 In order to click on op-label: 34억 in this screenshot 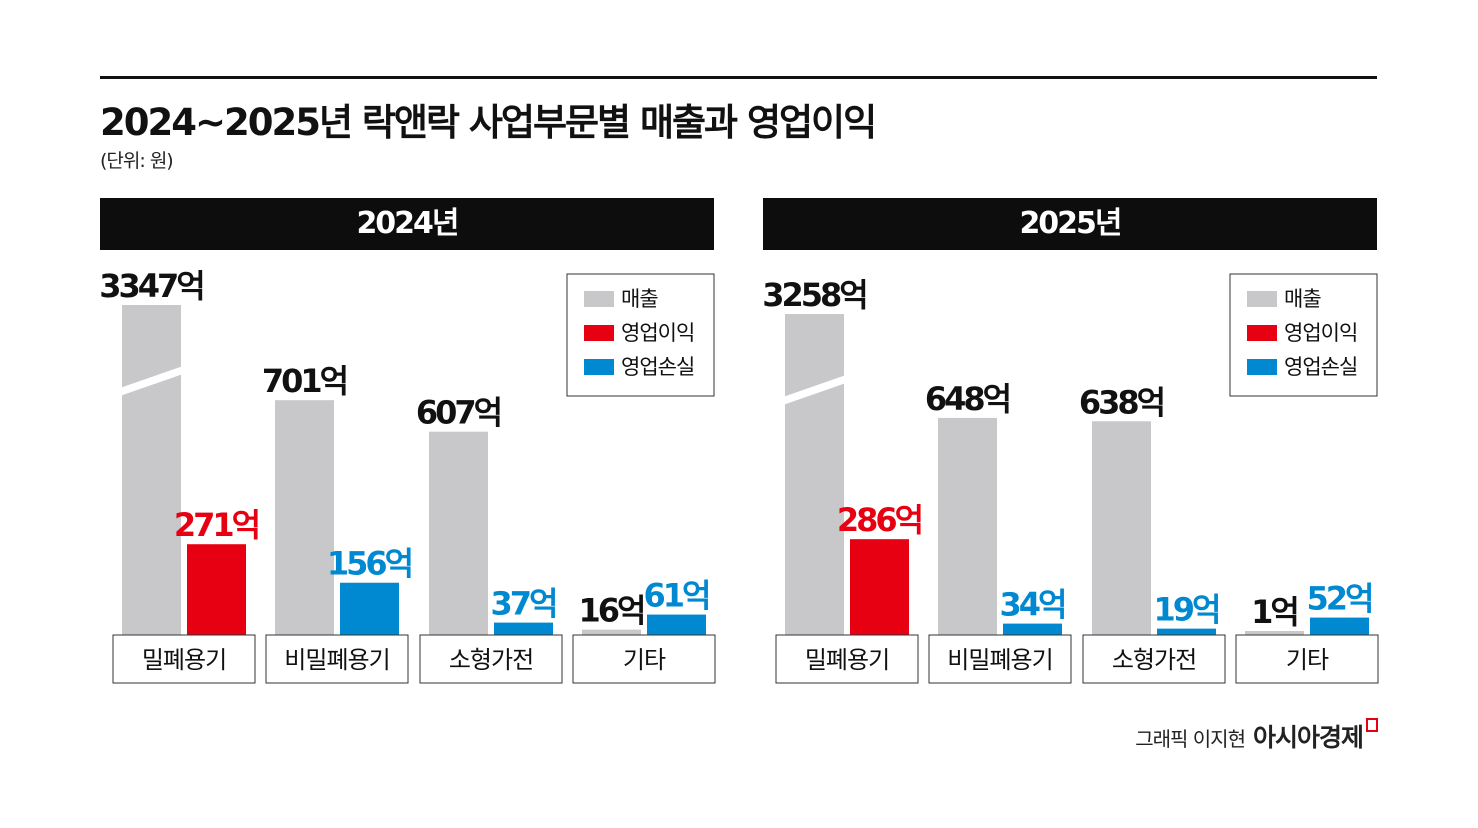, I will do `click(1032, 605)`.